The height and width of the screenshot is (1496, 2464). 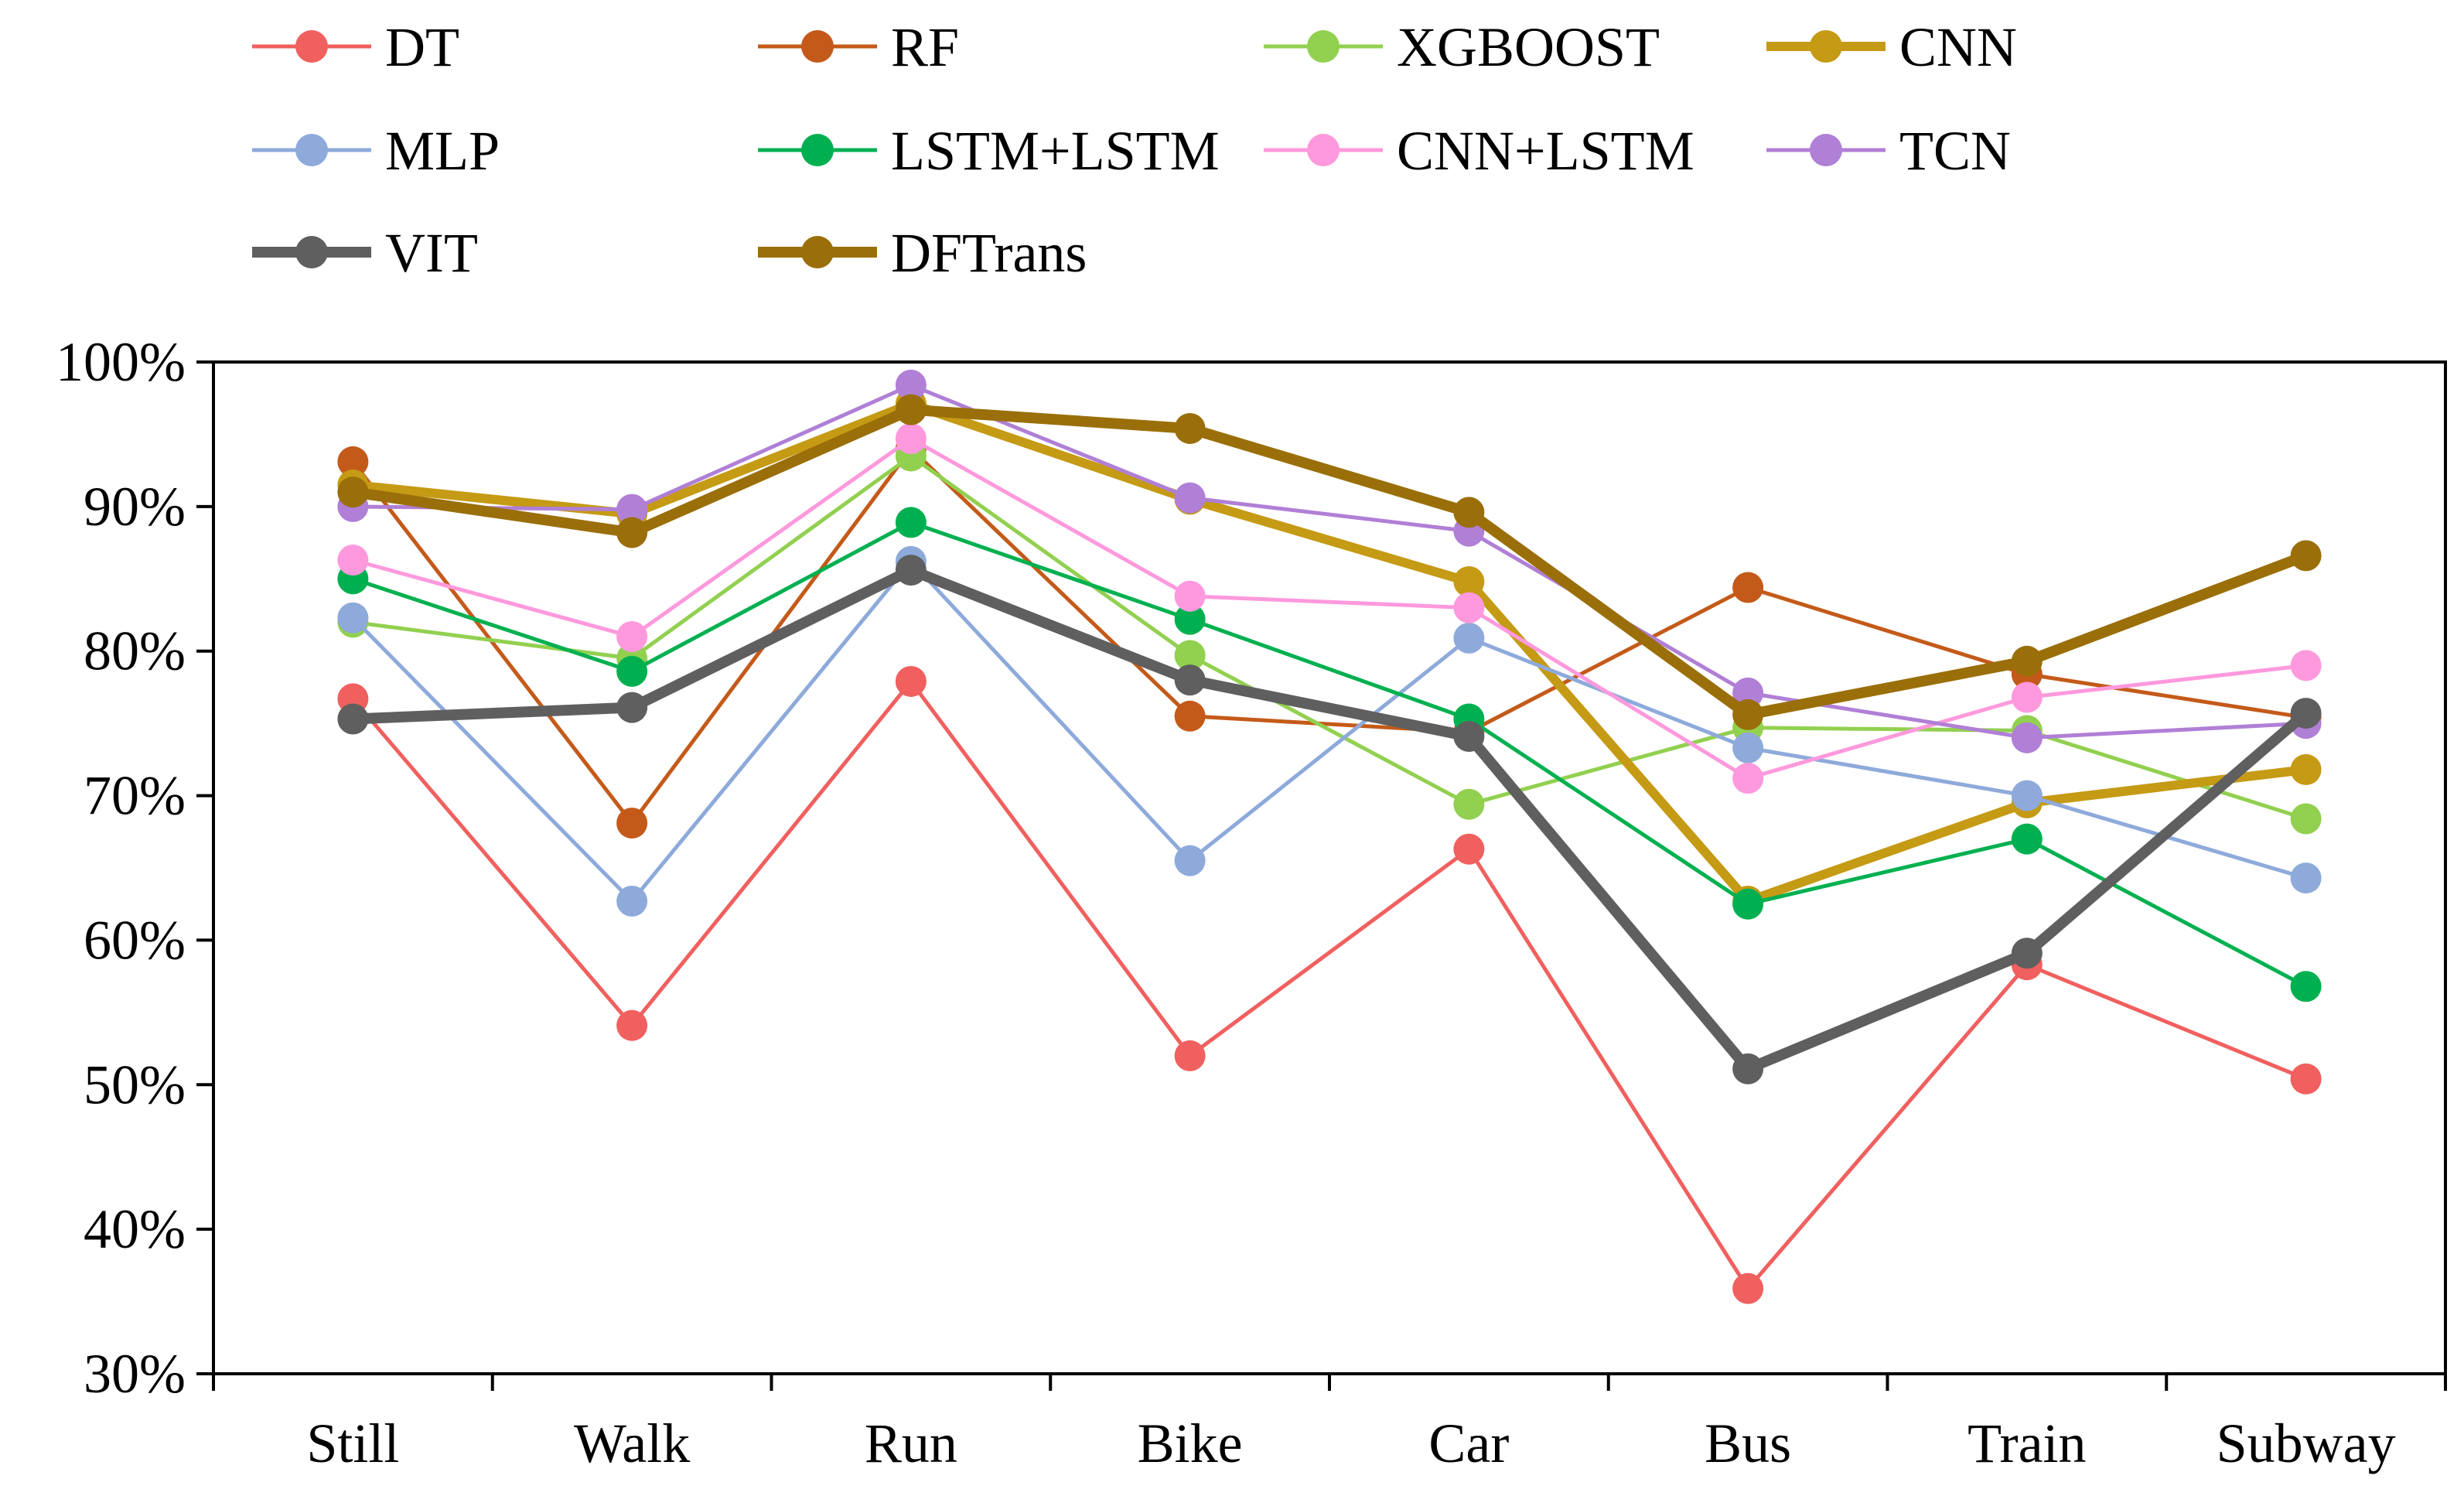 I want to click on x-axis: Still Walk Run Bike Car Bus Train Subway, so click(x=1329, y=1424).